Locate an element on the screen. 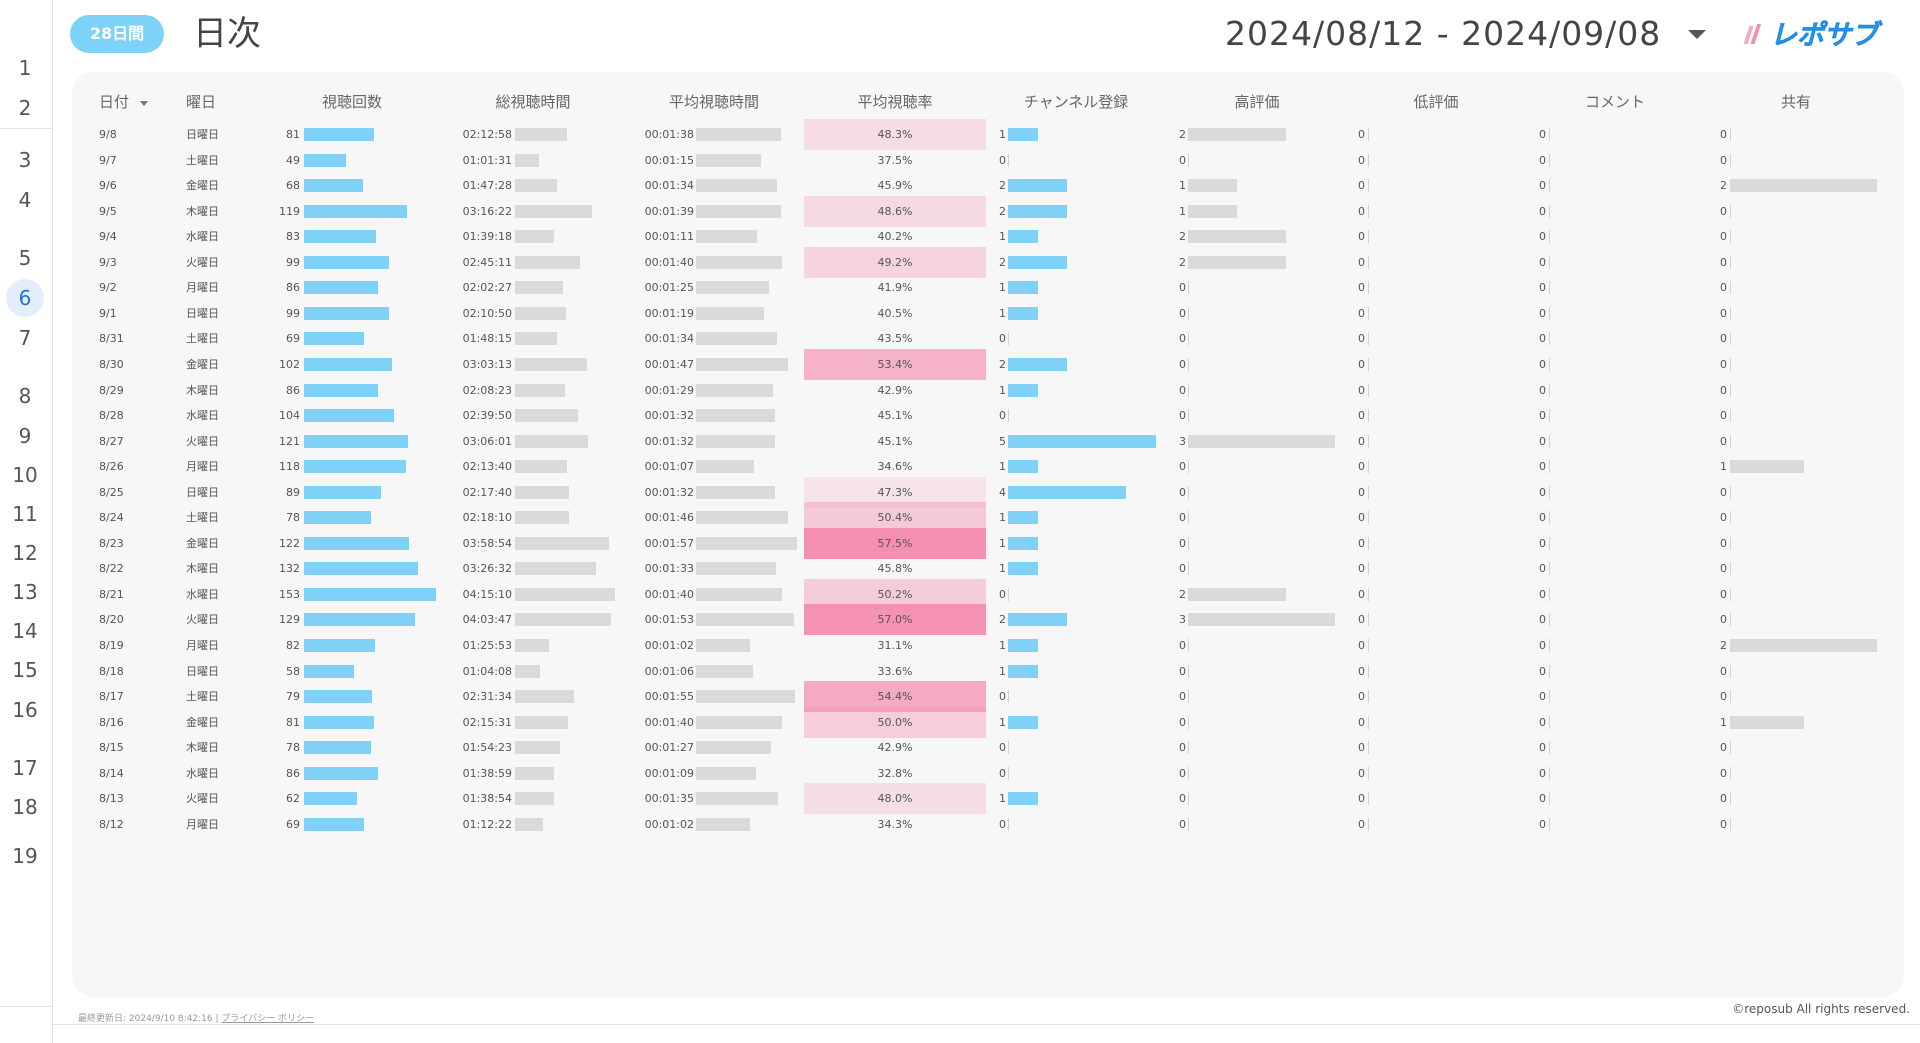 This screenshot has width=1920, height=1043. column-header: 高評価 is located at coordinates (1257, 102).